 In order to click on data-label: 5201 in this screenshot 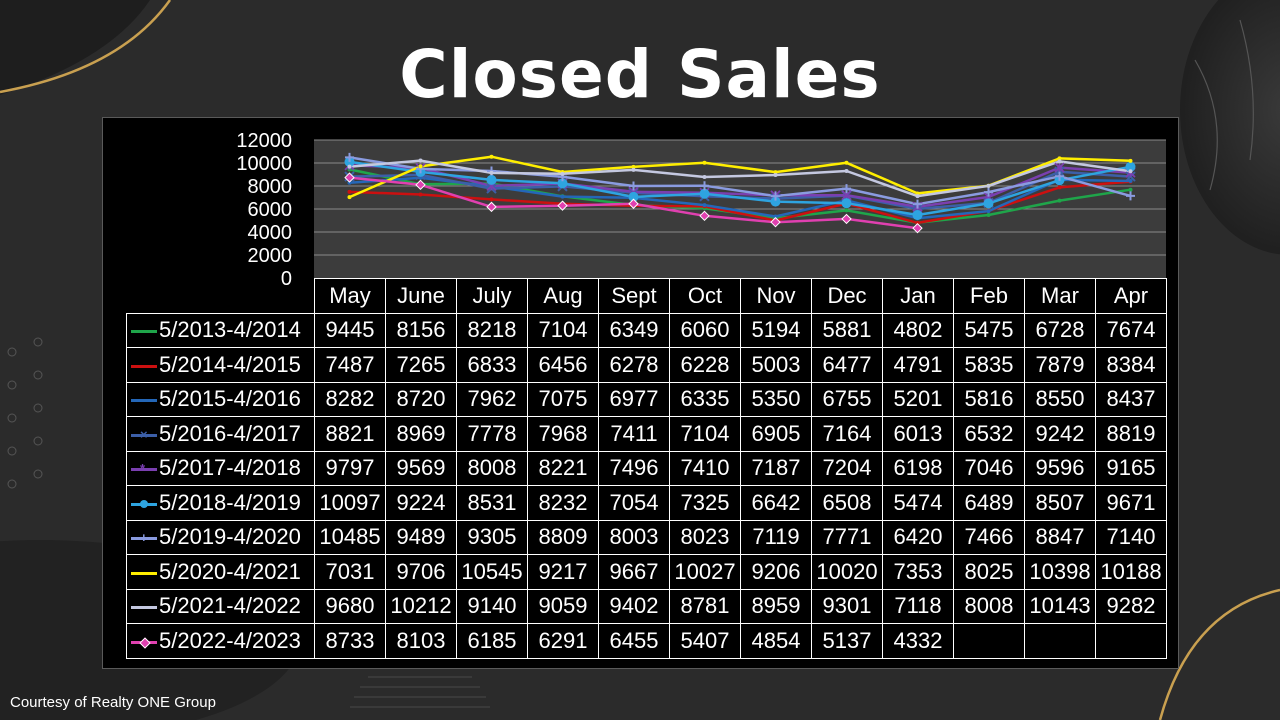, I will do `click(918, 399)`.